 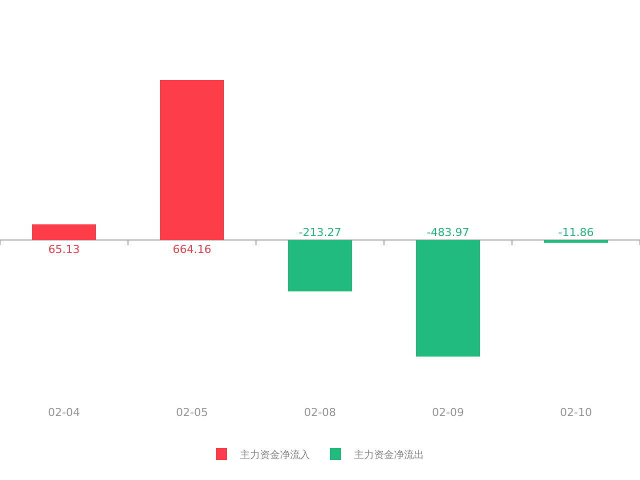 I want to click on data-label: 65.13, so click(x=64, y=249).